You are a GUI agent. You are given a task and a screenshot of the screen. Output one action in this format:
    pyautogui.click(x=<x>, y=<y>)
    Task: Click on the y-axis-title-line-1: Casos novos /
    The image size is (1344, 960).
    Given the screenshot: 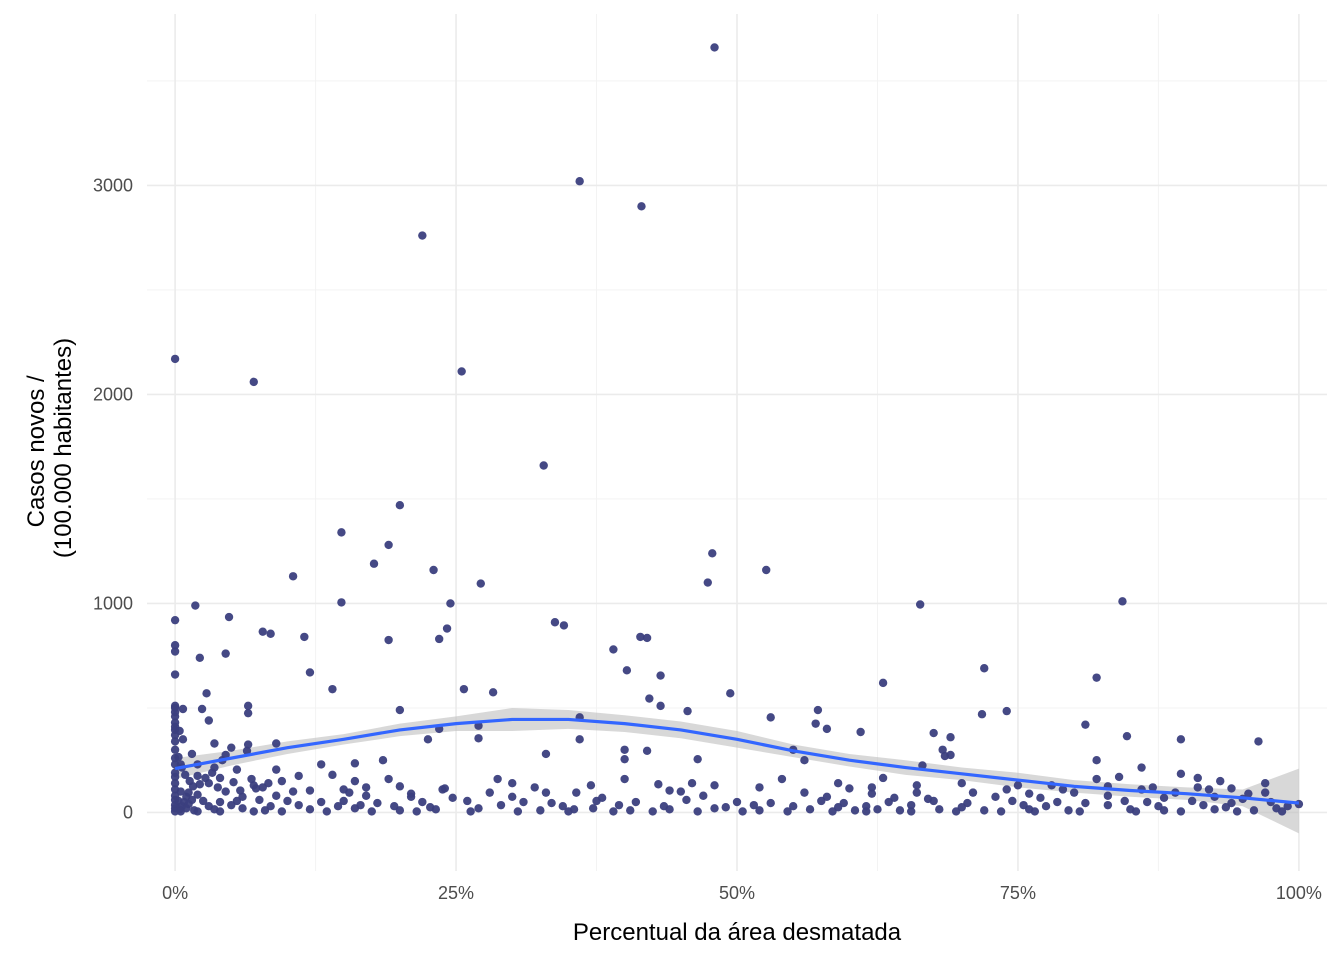 What is the action you would take?
    pyautogui.click(x=36, y=451)
    